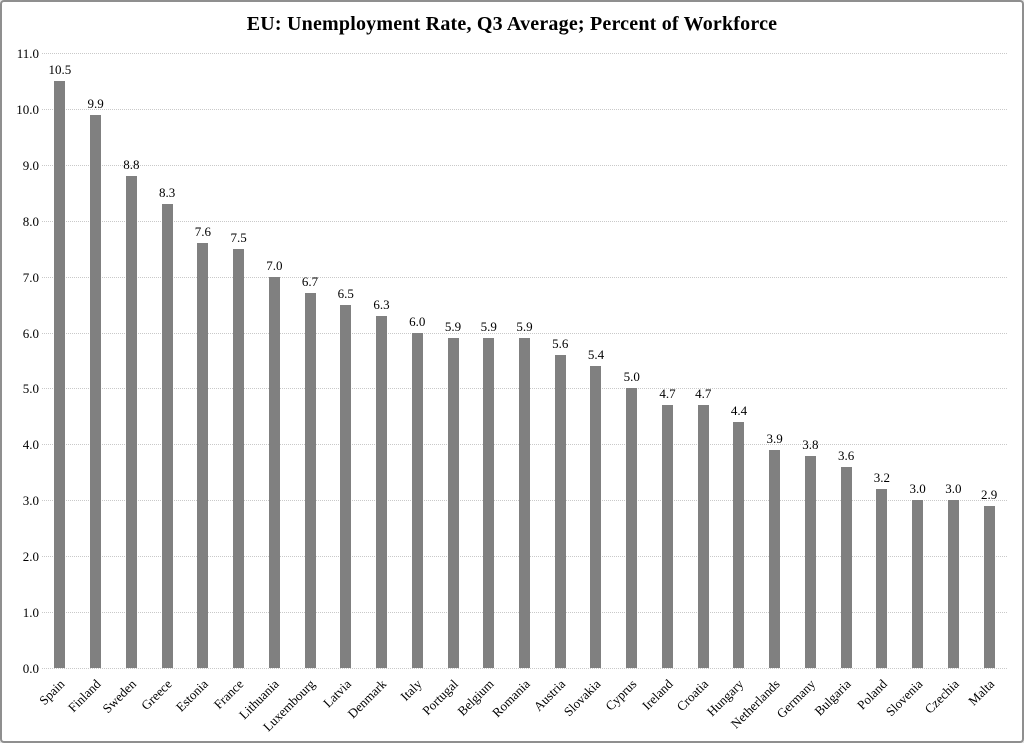 The image size is (1024, 743). What do you see at coordinates (30, 389) in the screenshot?
I see `y-axis-tick-label: 5.0` at bounding box center [30, 389].